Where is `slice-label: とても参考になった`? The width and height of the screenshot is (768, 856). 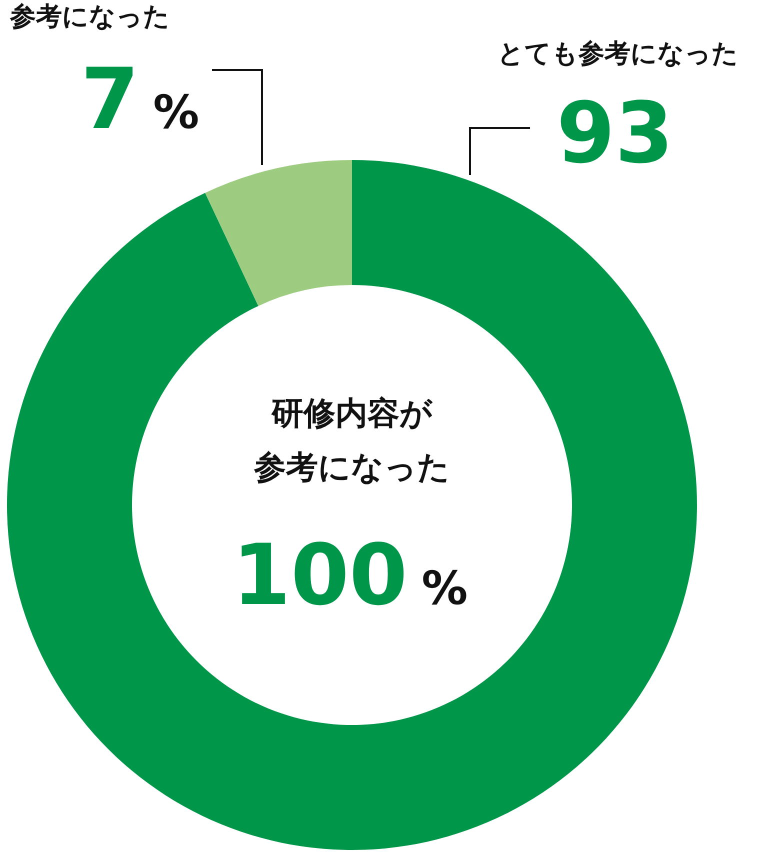 slice-label: とても参考になった is located at coordinates (618, 54).